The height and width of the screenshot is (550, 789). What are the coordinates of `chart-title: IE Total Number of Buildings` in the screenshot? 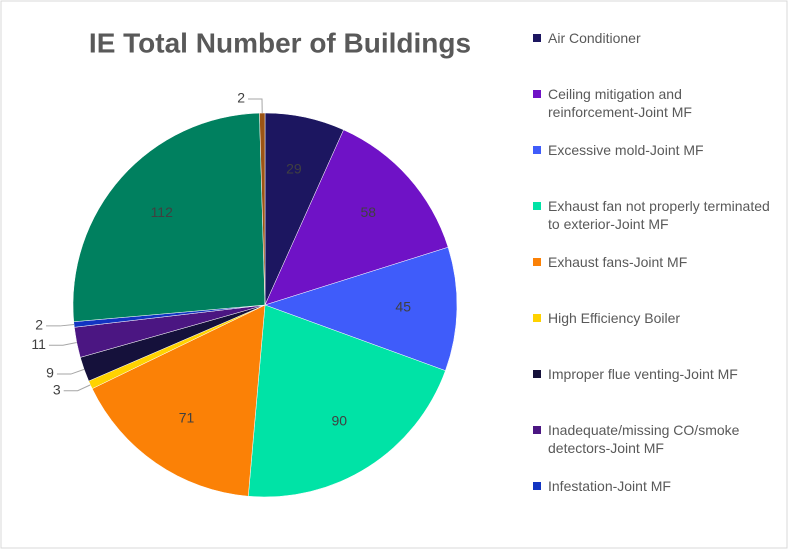 It's located at (280, 42).